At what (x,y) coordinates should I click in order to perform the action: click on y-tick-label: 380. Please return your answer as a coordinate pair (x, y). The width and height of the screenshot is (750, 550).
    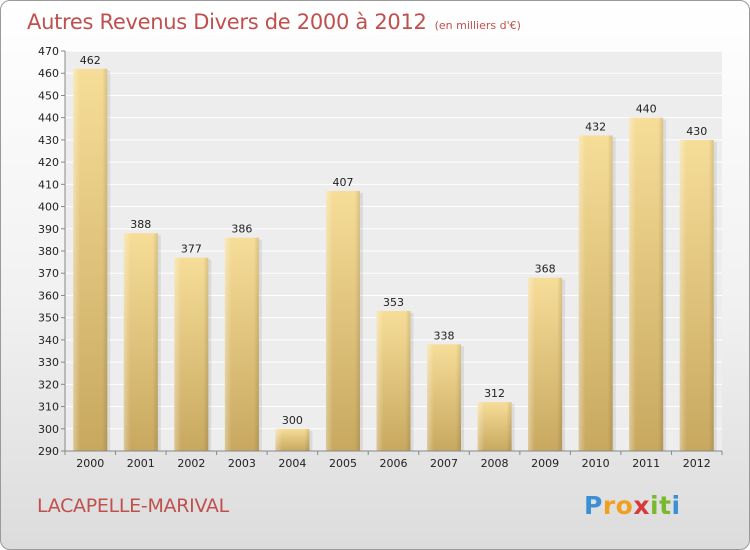
    Looking at the image, I should click on (48, 251).